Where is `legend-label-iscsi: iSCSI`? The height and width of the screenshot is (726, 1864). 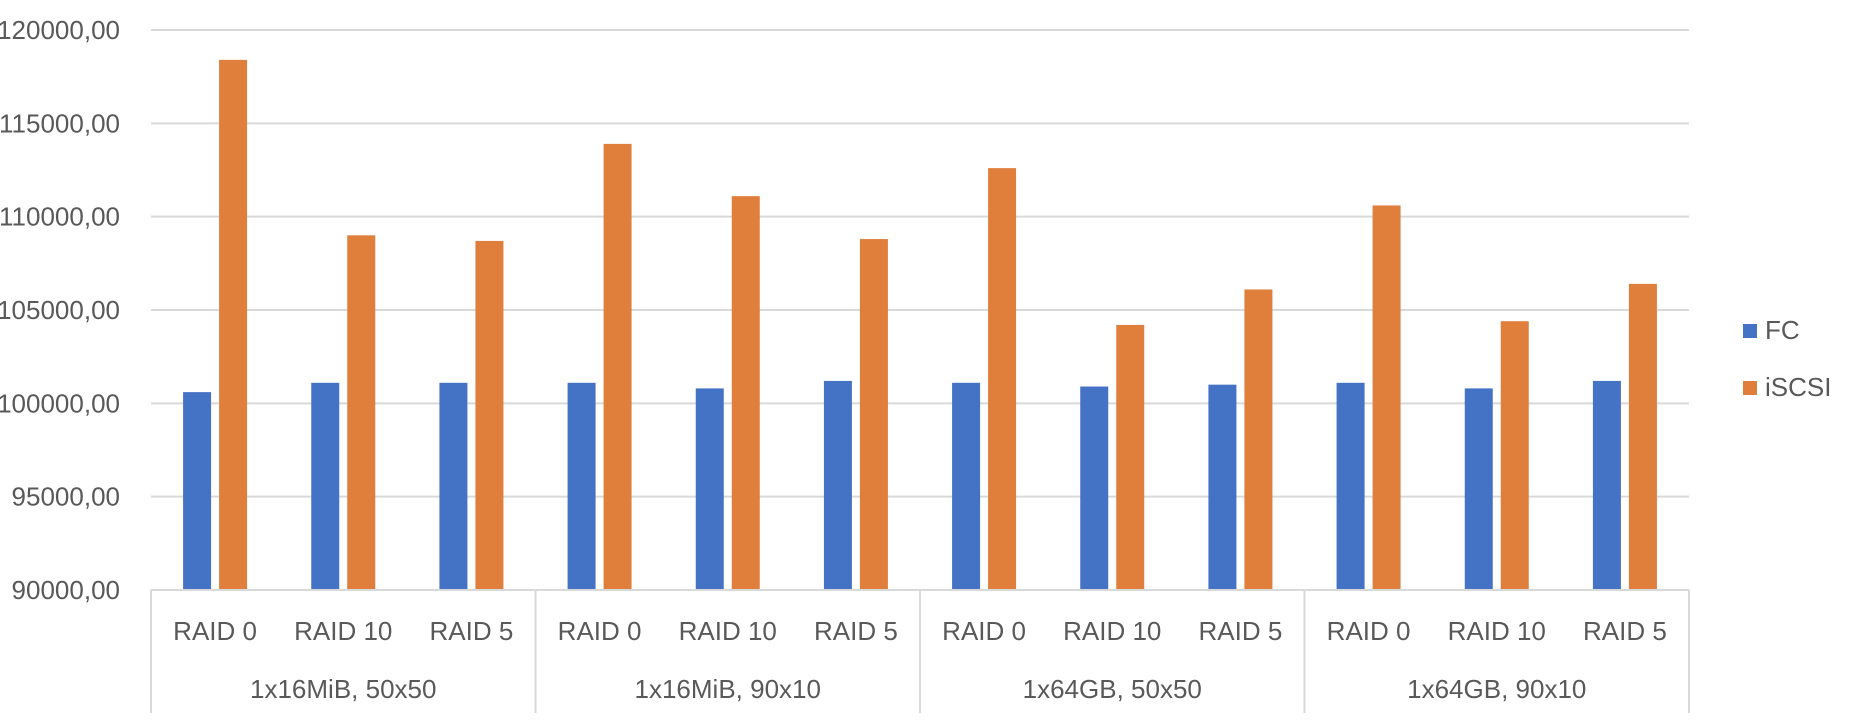 legend-label-iscsi: iSCSI is located at coordinates (1798, 387).